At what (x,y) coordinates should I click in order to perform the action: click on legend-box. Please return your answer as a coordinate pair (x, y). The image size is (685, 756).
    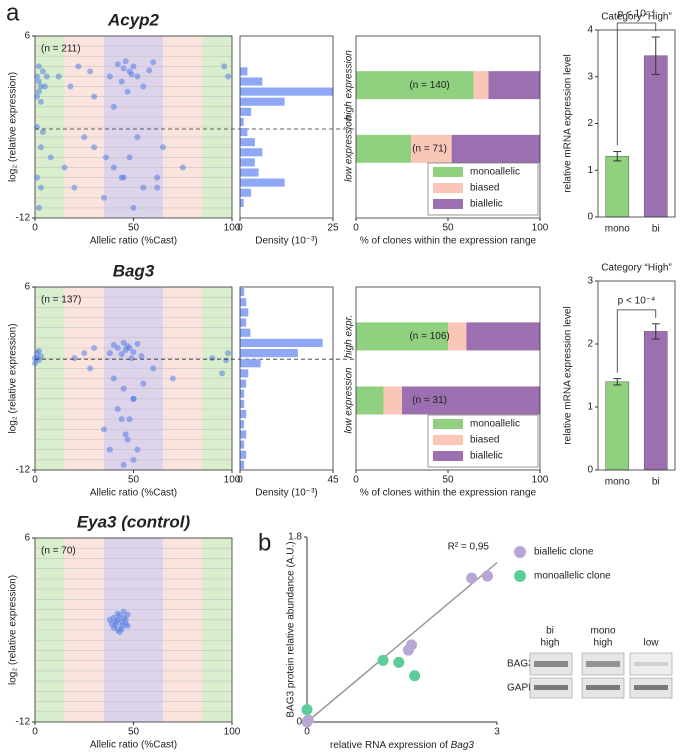
    Looking at the image, I should click on (573, 560).